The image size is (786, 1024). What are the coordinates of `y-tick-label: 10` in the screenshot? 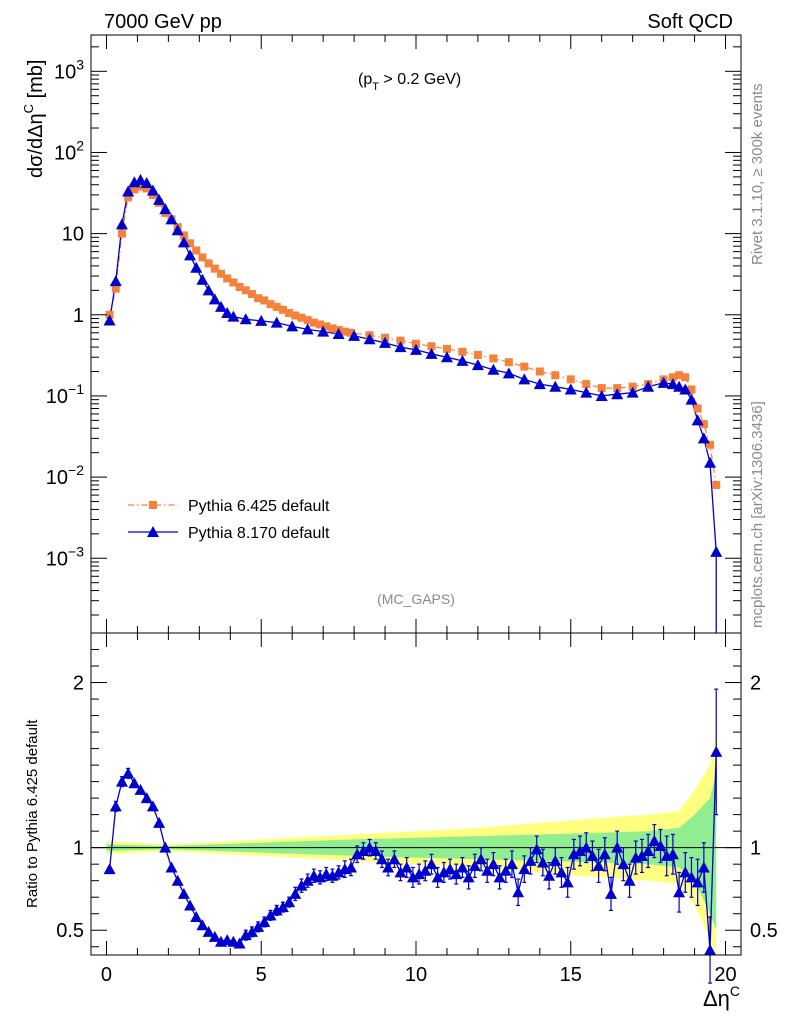 It's located at (73, 235).